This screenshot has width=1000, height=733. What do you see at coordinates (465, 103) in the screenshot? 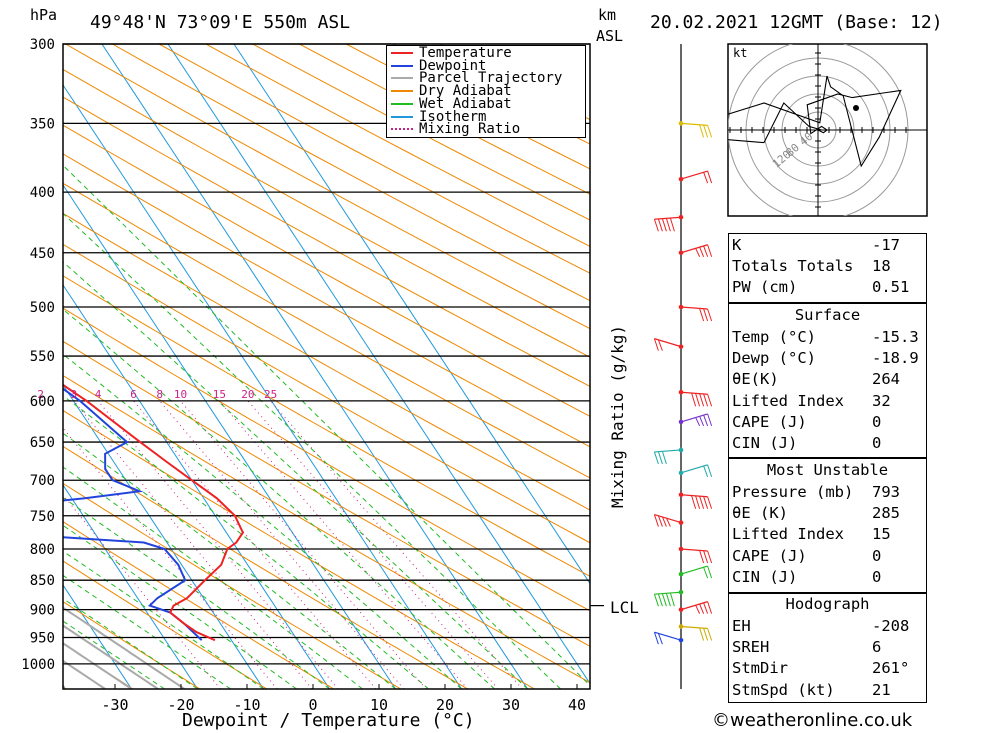
I see `legend-label: Wet Adiabat` at bounding box center [465, 103].